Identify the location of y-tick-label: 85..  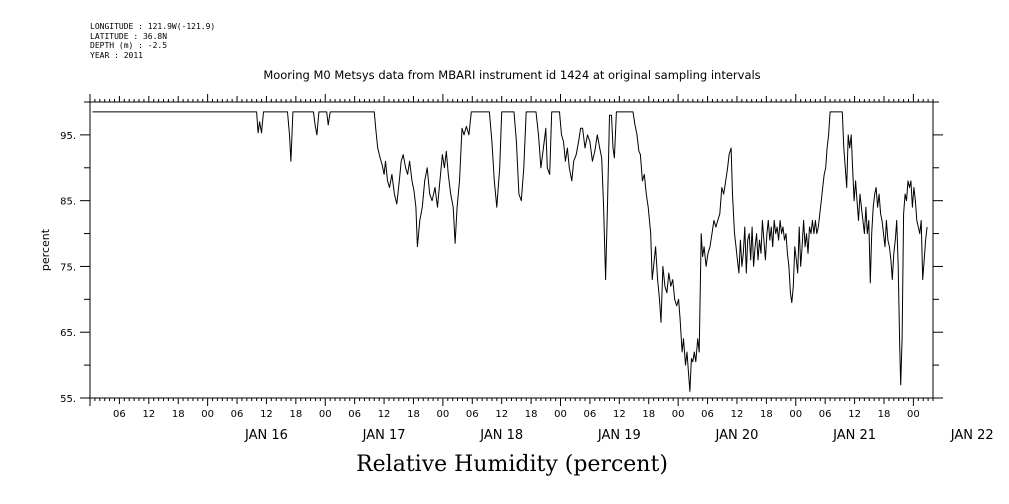
(68, 202).